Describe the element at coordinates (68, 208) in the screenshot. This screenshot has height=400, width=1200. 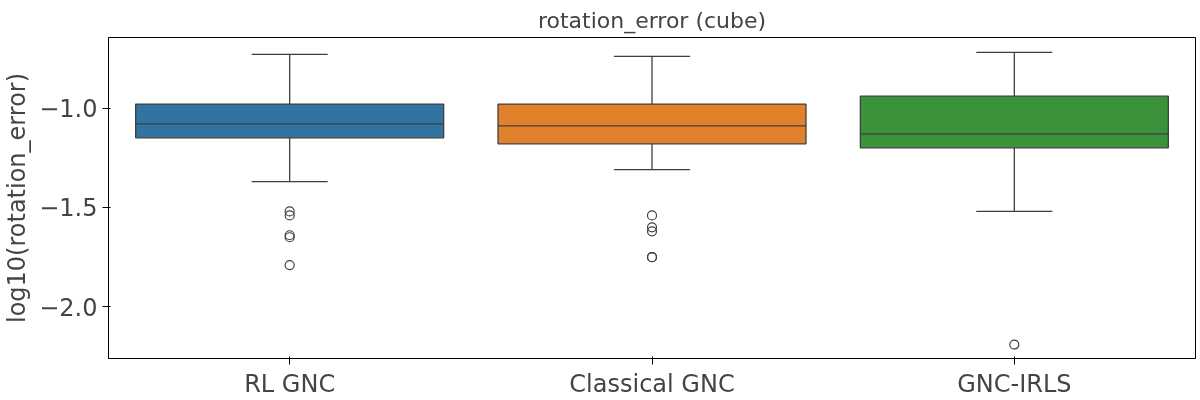
I see `y-tick-label: −1.5` at that location.